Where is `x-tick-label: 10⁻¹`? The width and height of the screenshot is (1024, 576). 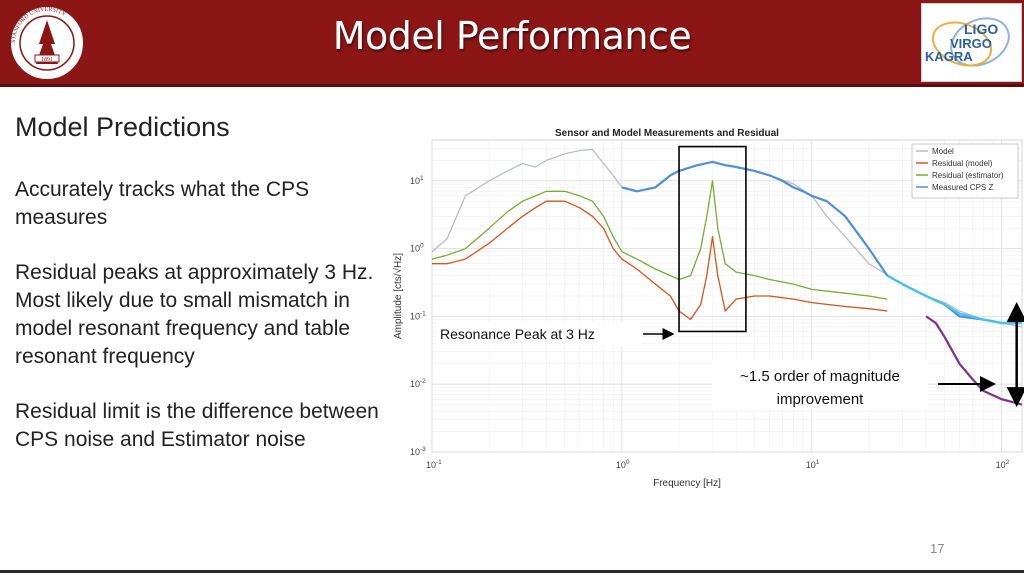
x-tick-label: 10⁻¹ is located at coordinates (434, 464).